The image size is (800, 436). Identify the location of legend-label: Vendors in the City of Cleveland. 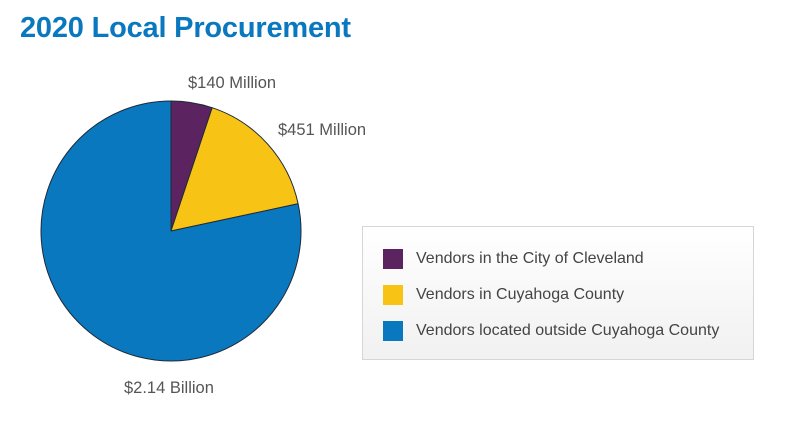
(530, 258).